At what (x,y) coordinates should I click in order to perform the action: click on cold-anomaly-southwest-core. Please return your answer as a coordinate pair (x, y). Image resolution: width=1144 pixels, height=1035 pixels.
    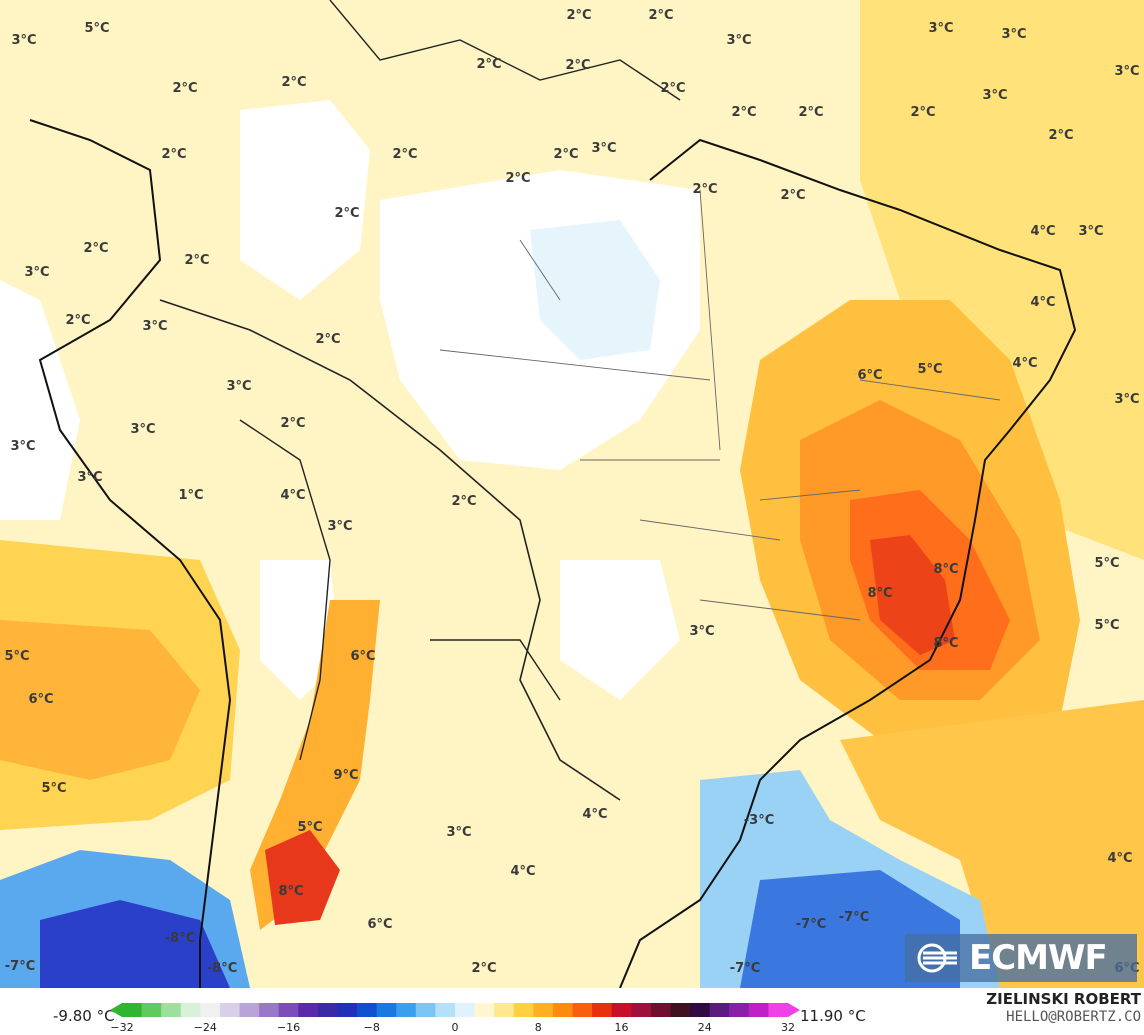
    Looking at the image, I should click on (135, 944).